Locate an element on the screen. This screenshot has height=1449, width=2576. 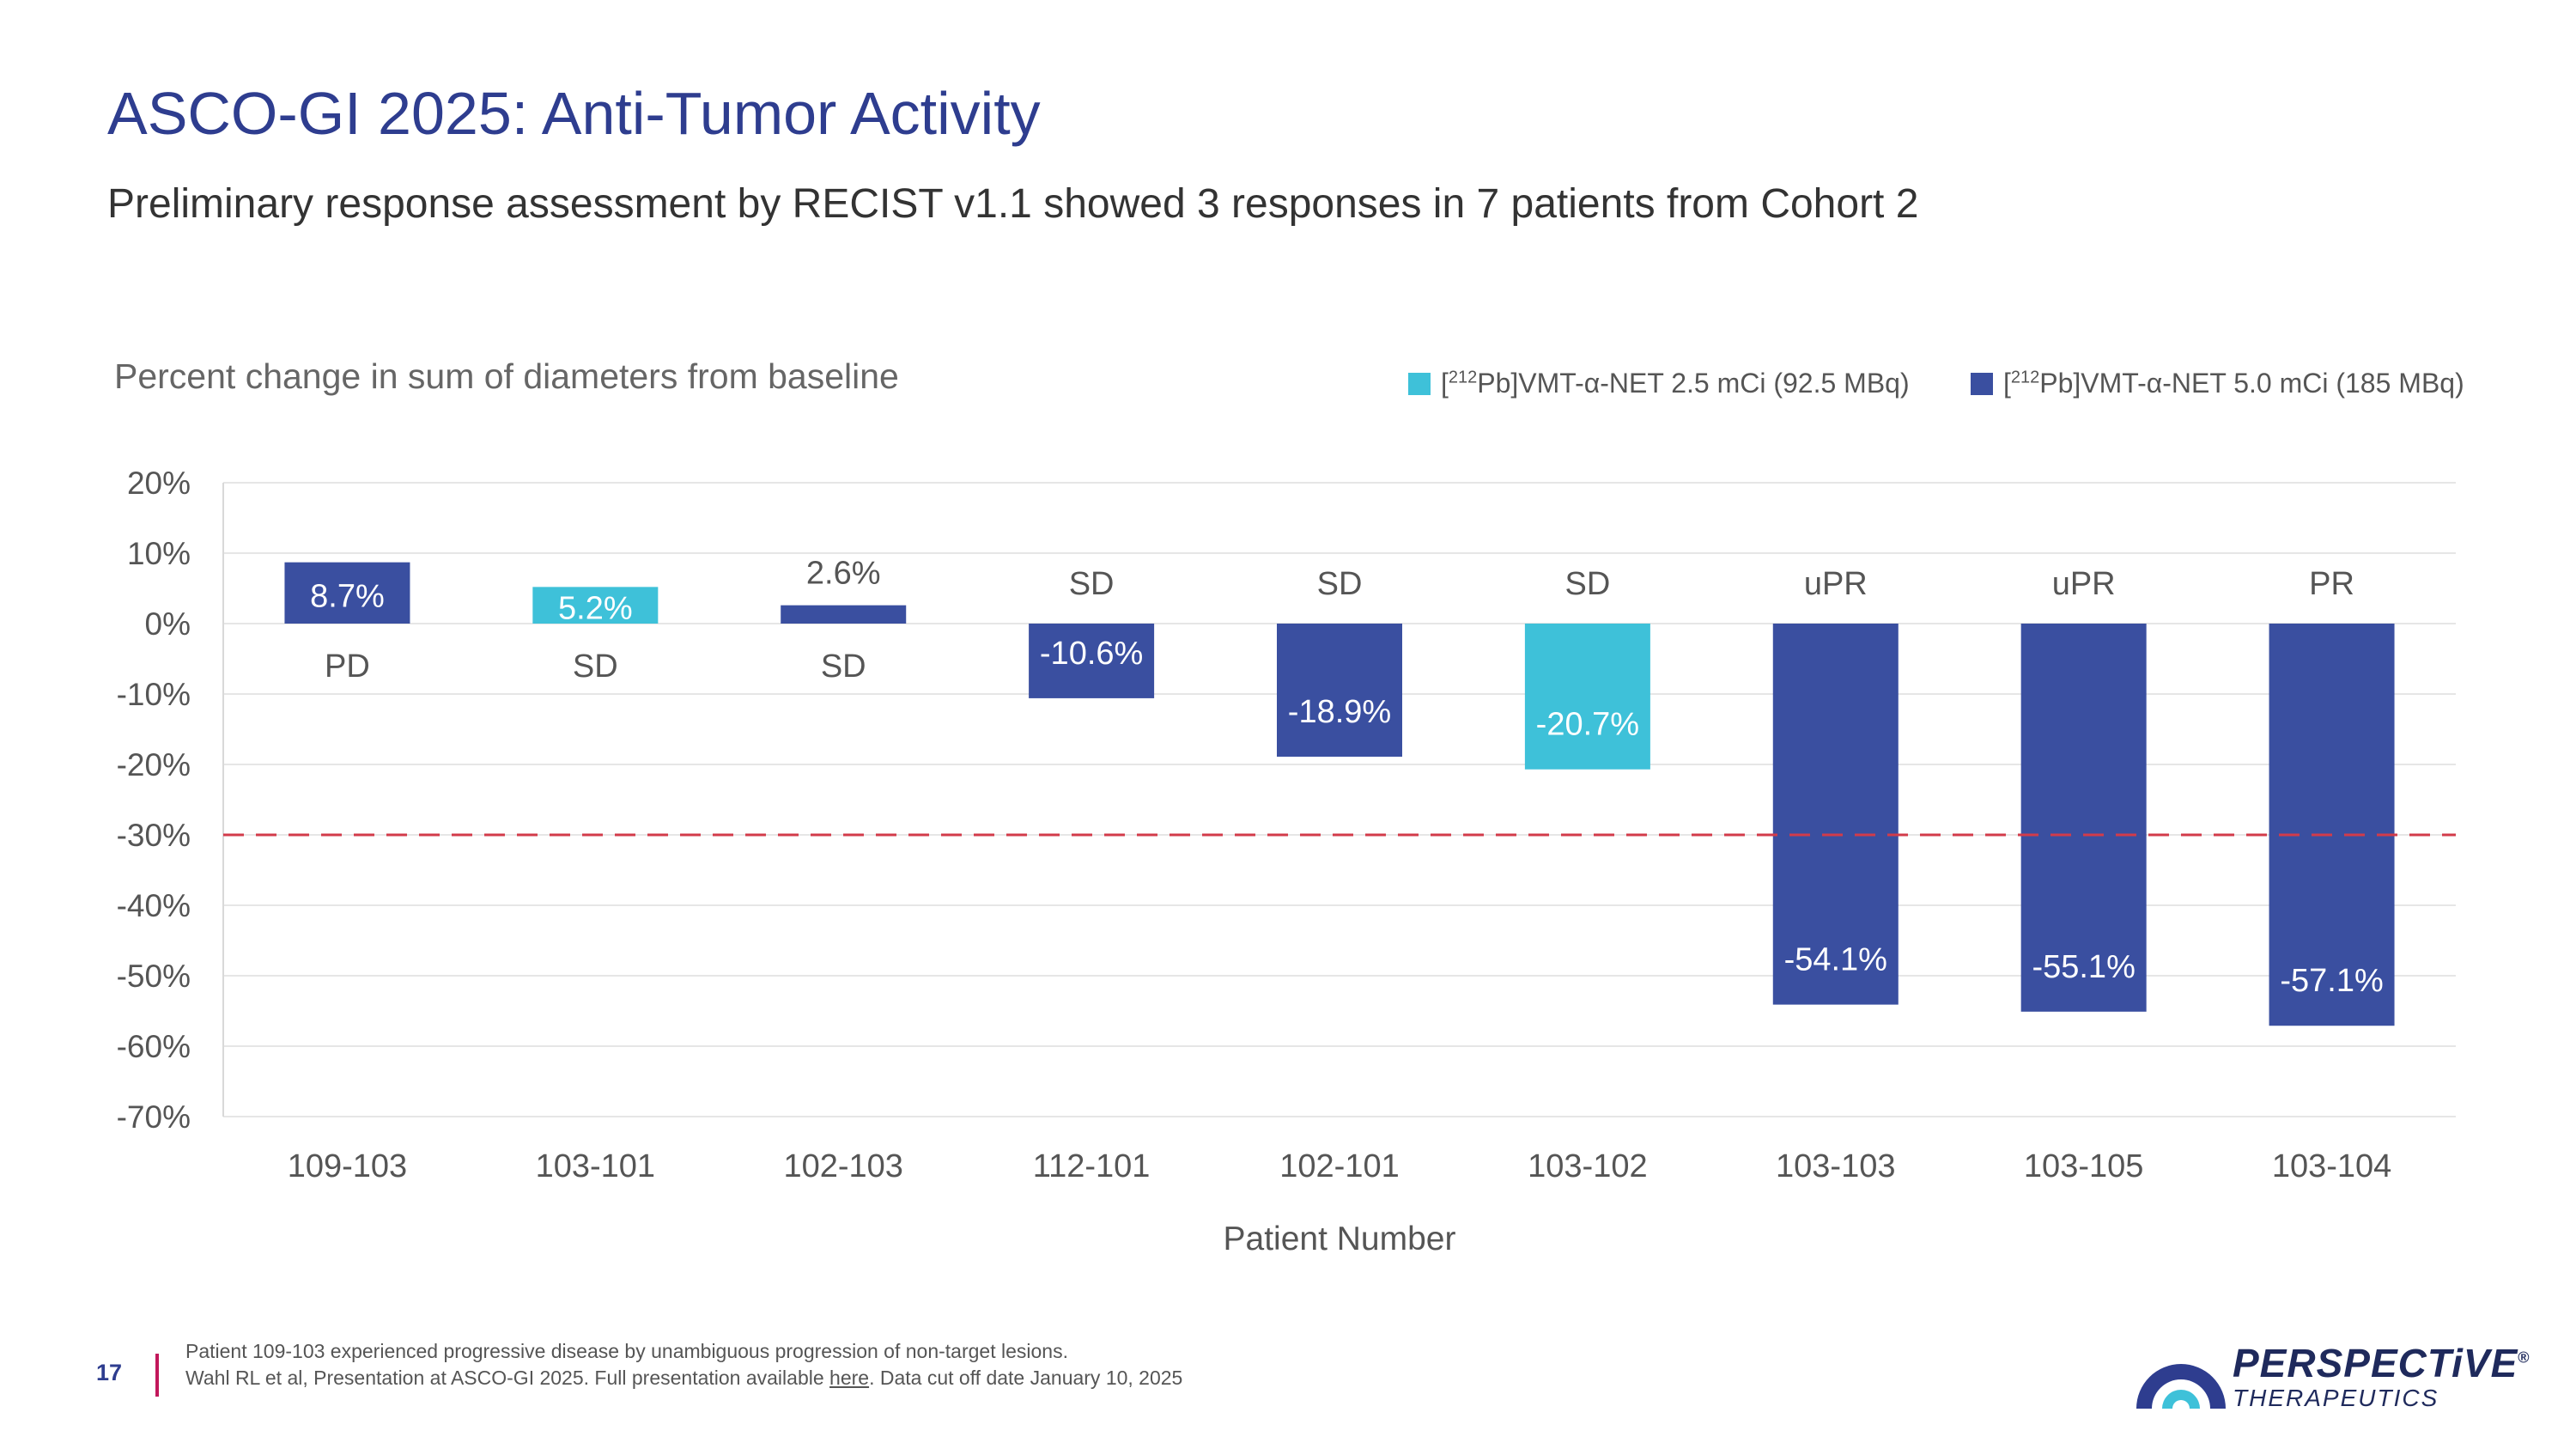
value-label: 2.6% is located at coordinates (843, 574).